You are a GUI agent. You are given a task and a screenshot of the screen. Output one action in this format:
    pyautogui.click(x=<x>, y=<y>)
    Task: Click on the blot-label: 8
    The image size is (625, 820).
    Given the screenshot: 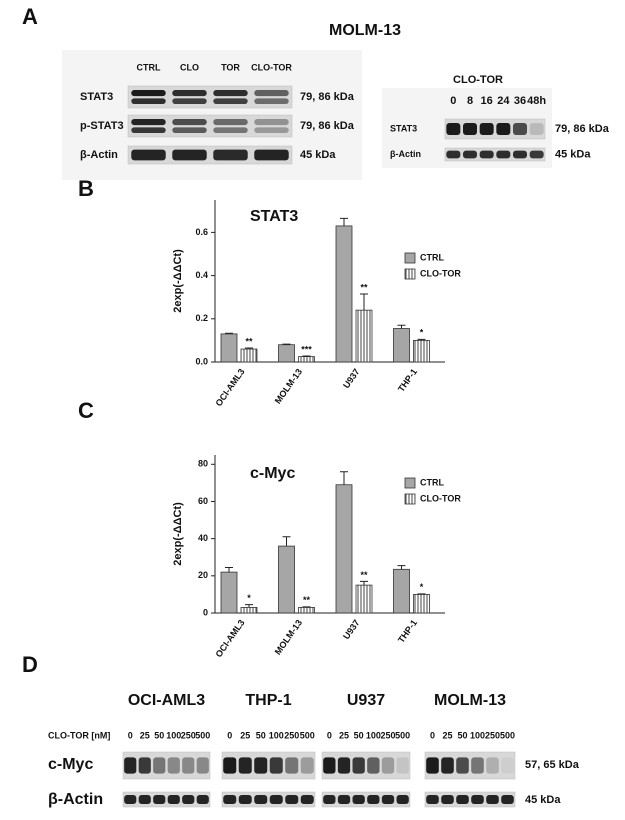 What is the action you would take?
    pyautogui.click(x=470, y=101)
    